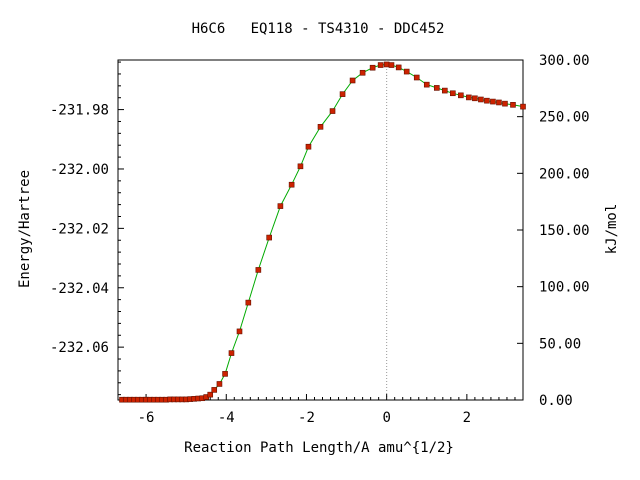 The width and height of the screenshot is (640, 480). I want to click on y-left-tick-label: -232.00, so click(79, 170).